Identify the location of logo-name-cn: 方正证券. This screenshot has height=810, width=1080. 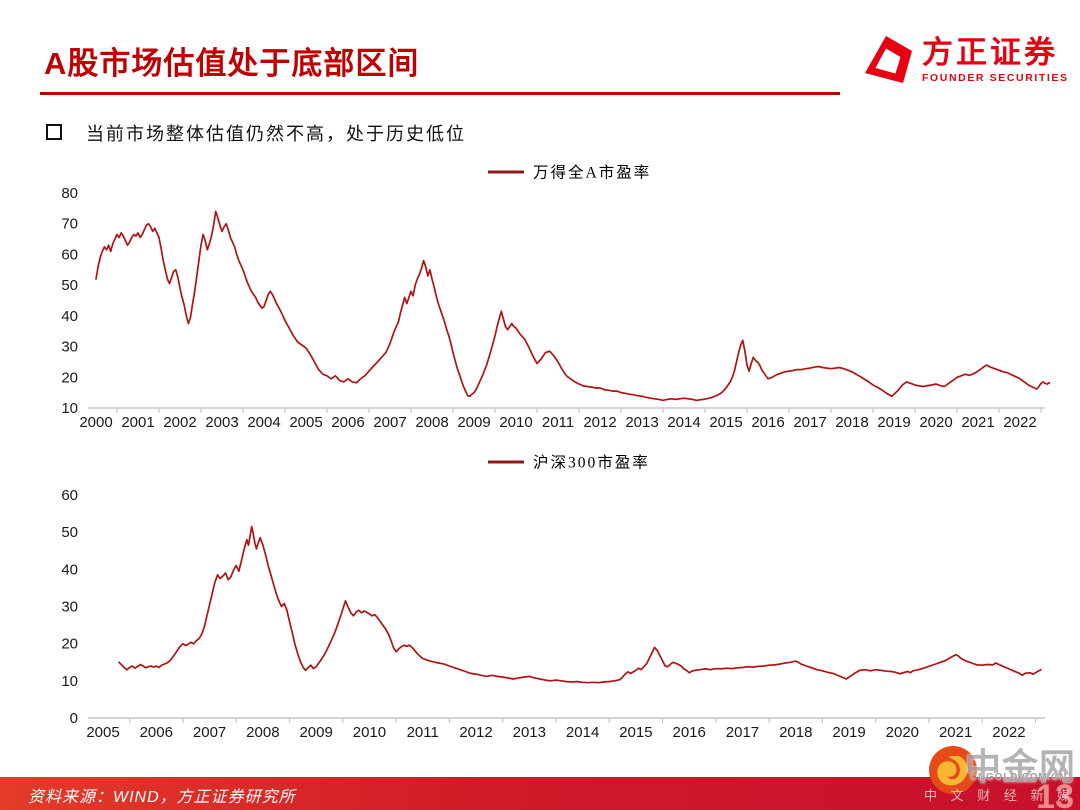
(990, 52).